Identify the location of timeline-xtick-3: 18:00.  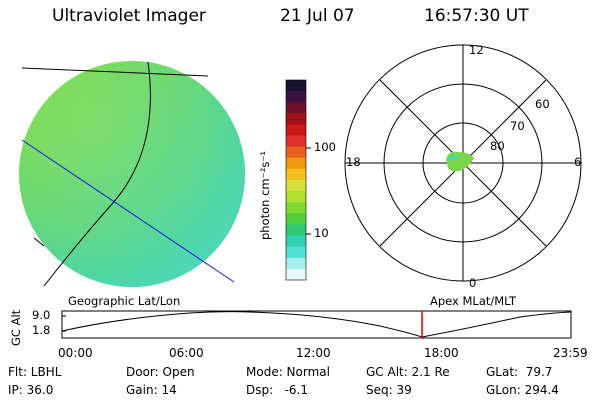
(441, 353).